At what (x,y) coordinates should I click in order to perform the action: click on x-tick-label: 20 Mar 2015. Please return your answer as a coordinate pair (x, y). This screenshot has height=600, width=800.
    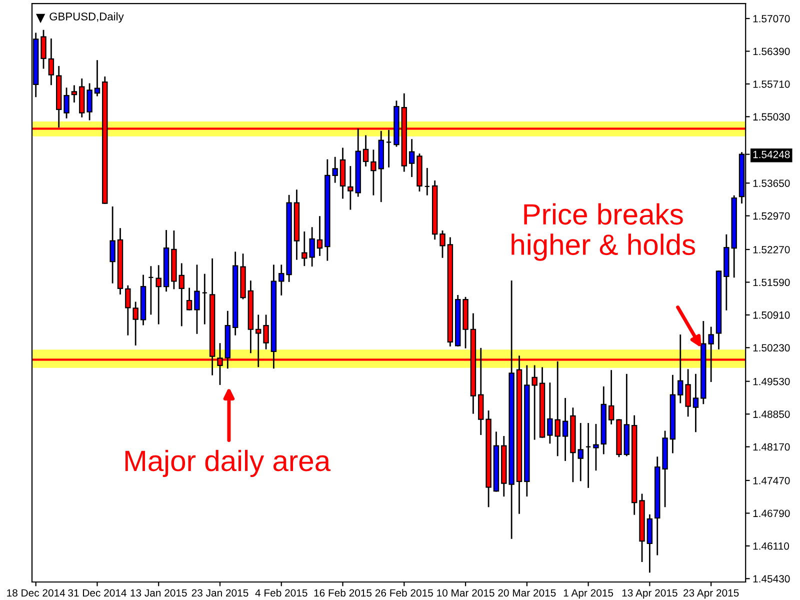
    Looking at the image, I should click on (527, 593).